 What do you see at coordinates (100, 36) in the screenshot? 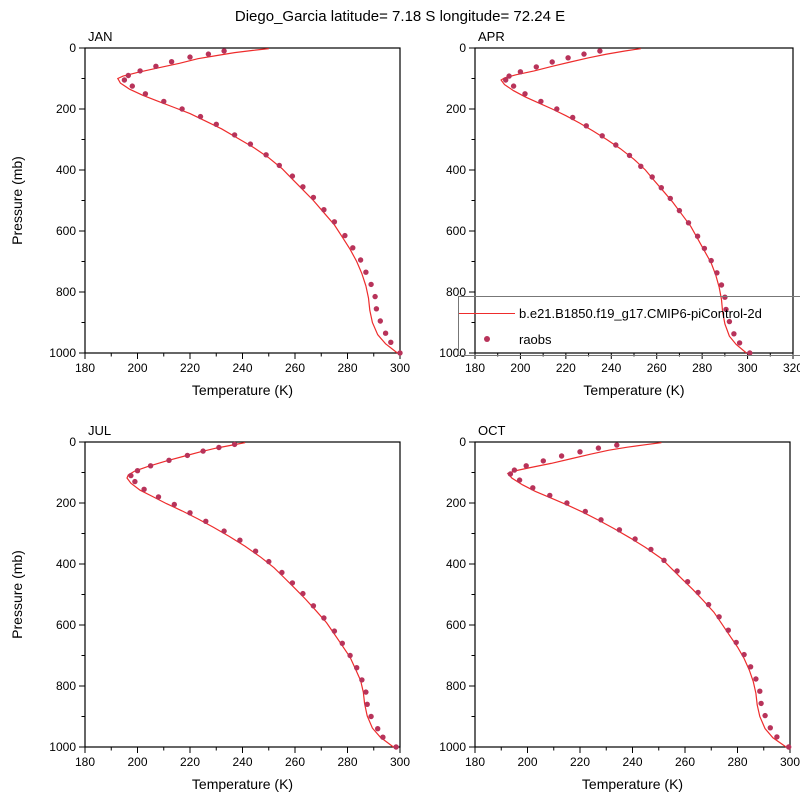
I see `panel-title-jan: JAN` at bounding box center [100, 36].